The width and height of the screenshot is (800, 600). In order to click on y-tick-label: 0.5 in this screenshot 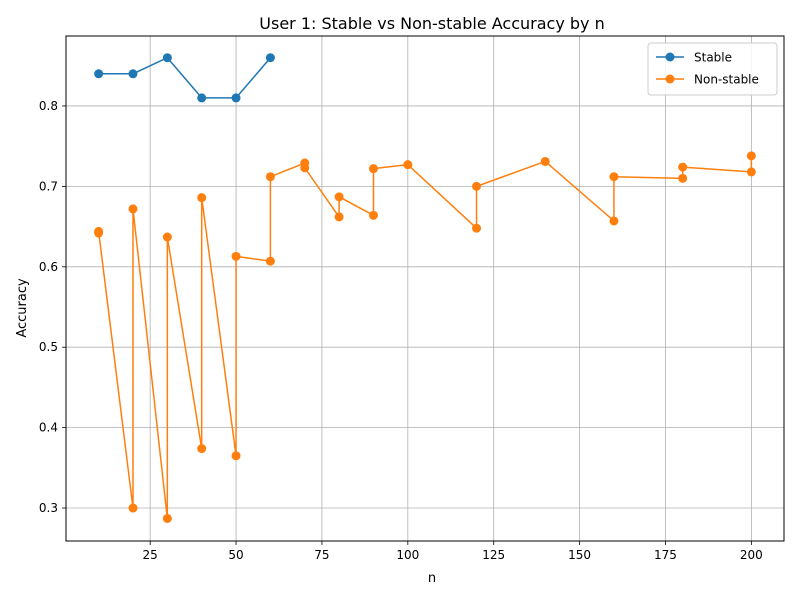, I will do `click(48, 347)`.